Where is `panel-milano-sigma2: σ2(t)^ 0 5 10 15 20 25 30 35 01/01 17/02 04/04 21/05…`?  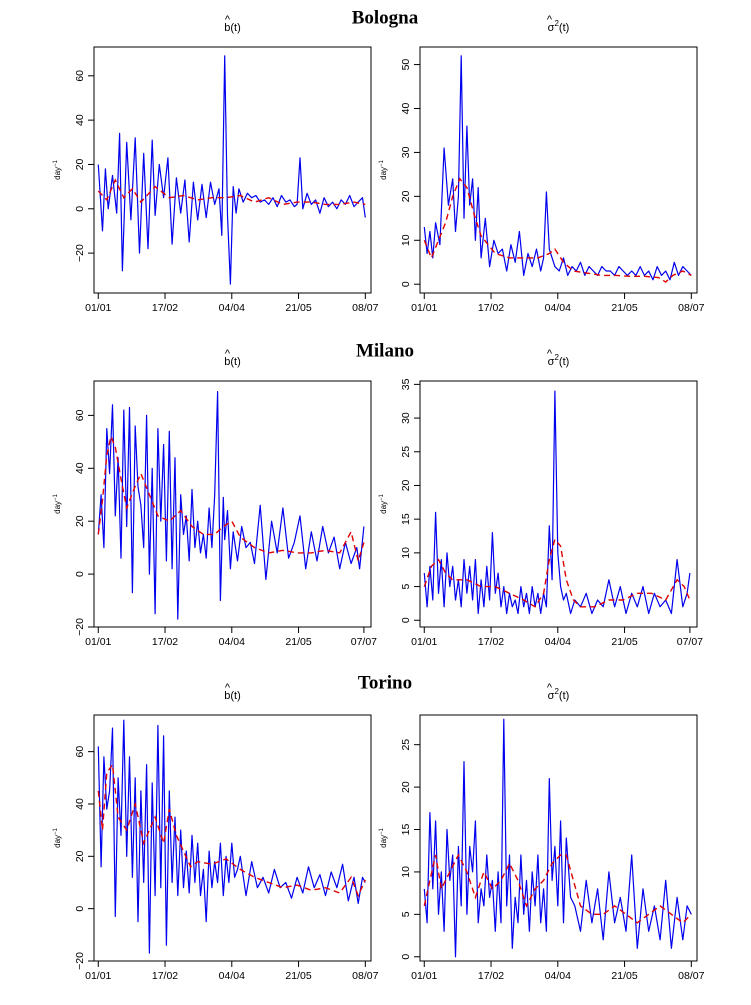
panel-milano-sigma2: σ2(t)^ 0 5 10 15 20 25 30 35 01/01 17/02 04/04 21/05… is located at coordinates (541, 498).